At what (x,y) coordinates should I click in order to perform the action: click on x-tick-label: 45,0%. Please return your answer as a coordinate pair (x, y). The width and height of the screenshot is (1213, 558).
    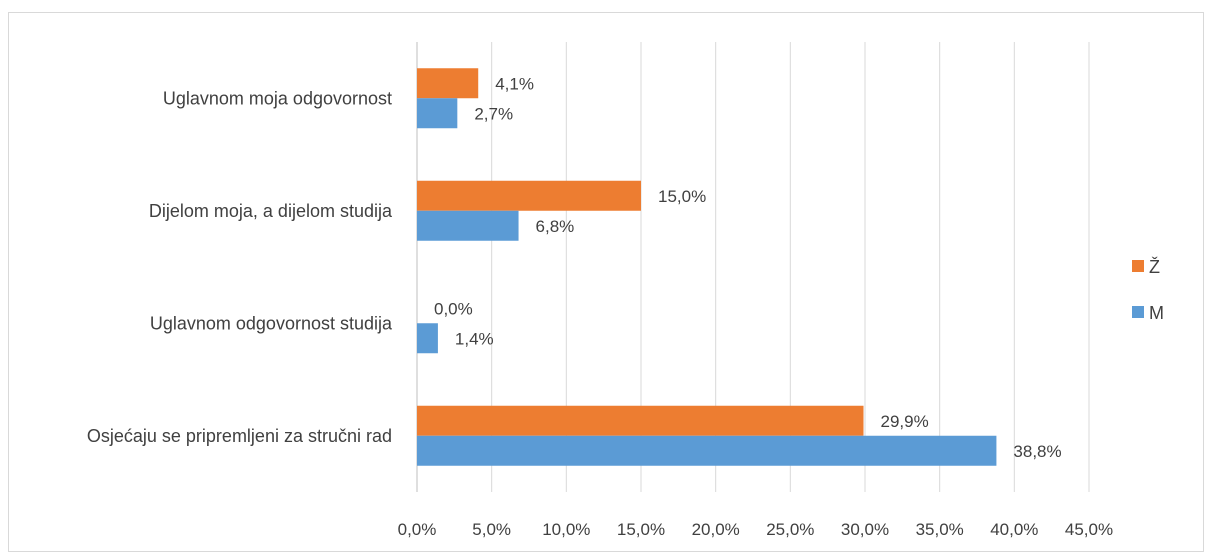
    Looking at the image, I should click on (1089, 529).